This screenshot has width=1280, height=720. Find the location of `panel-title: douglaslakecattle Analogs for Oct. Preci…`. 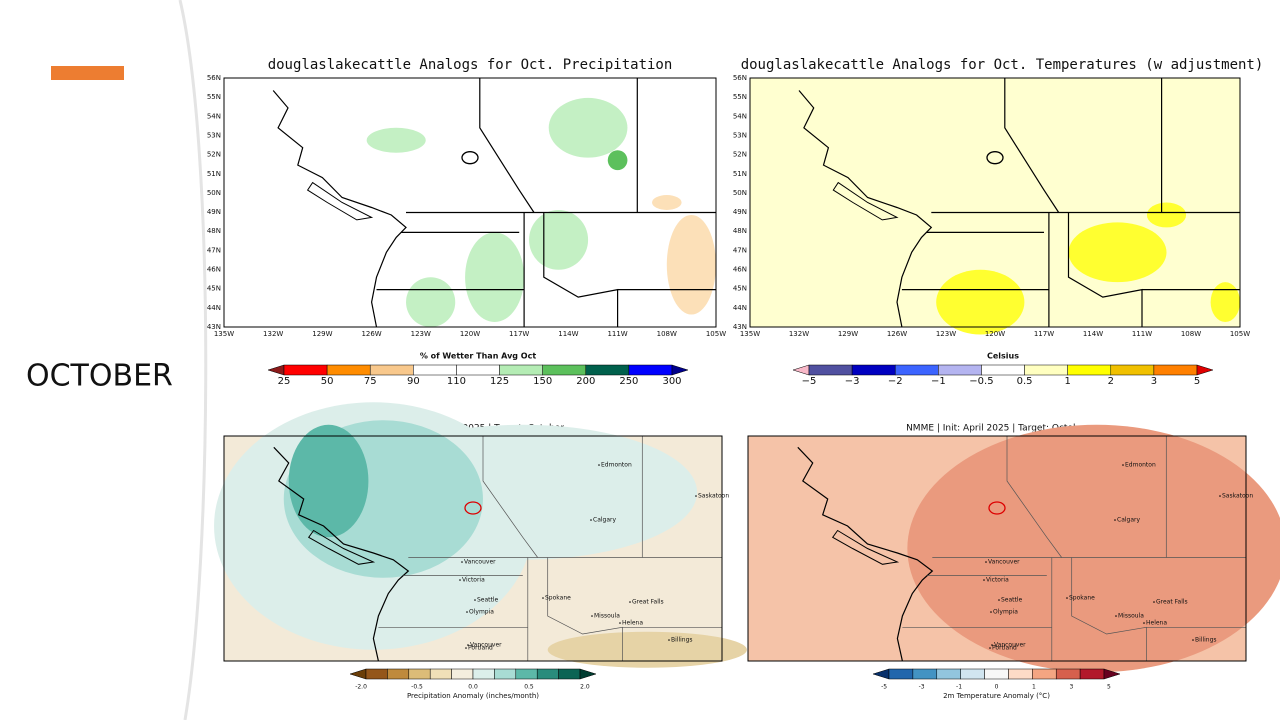

panel-title: douglaslakecattle Analogs for Oct. Preci… is located at coordinates (470, 65).